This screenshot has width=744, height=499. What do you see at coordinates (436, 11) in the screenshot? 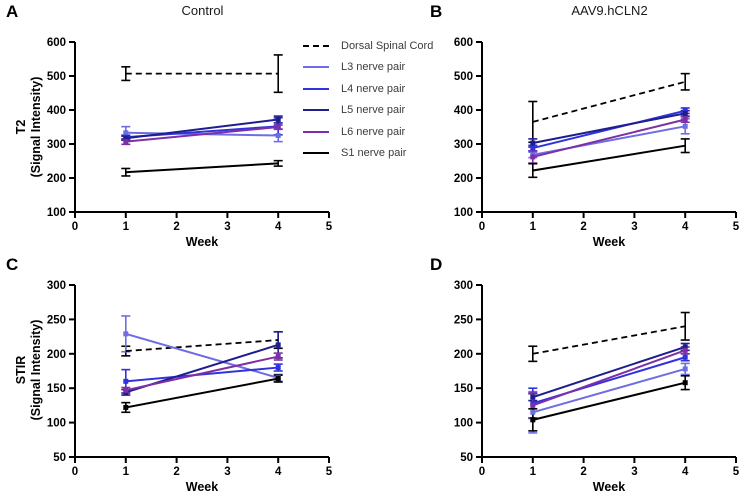
I see `panel-b-label: B` at bounding box center [436, 11].